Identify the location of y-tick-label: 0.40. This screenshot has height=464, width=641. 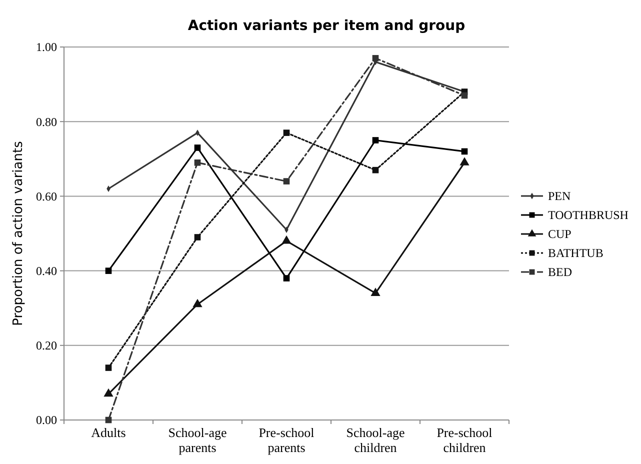
(46, 271).